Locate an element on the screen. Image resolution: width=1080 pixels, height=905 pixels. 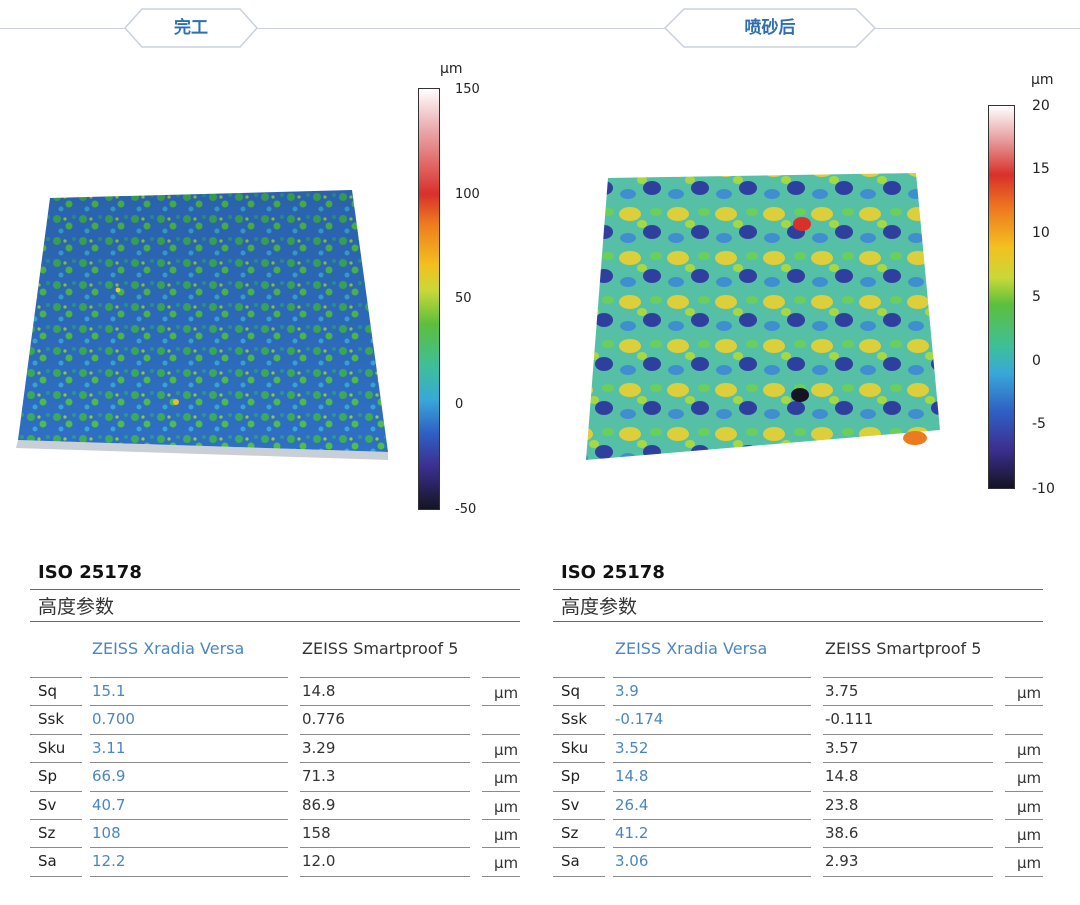
value-smartproof: 38.6 is located at coordinates (842, 833).